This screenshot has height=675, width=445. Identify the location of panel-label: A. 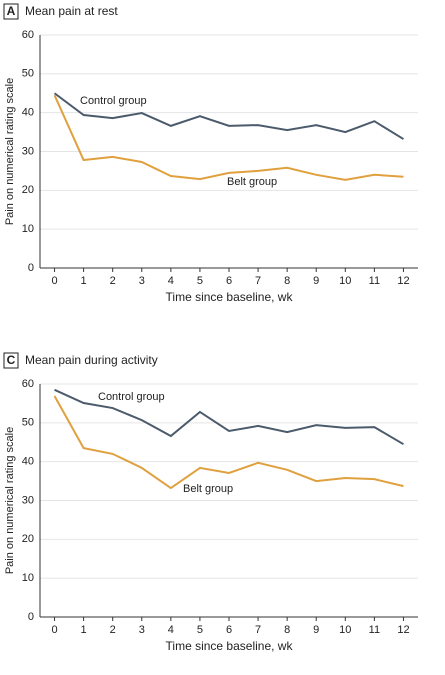
(11, 11).